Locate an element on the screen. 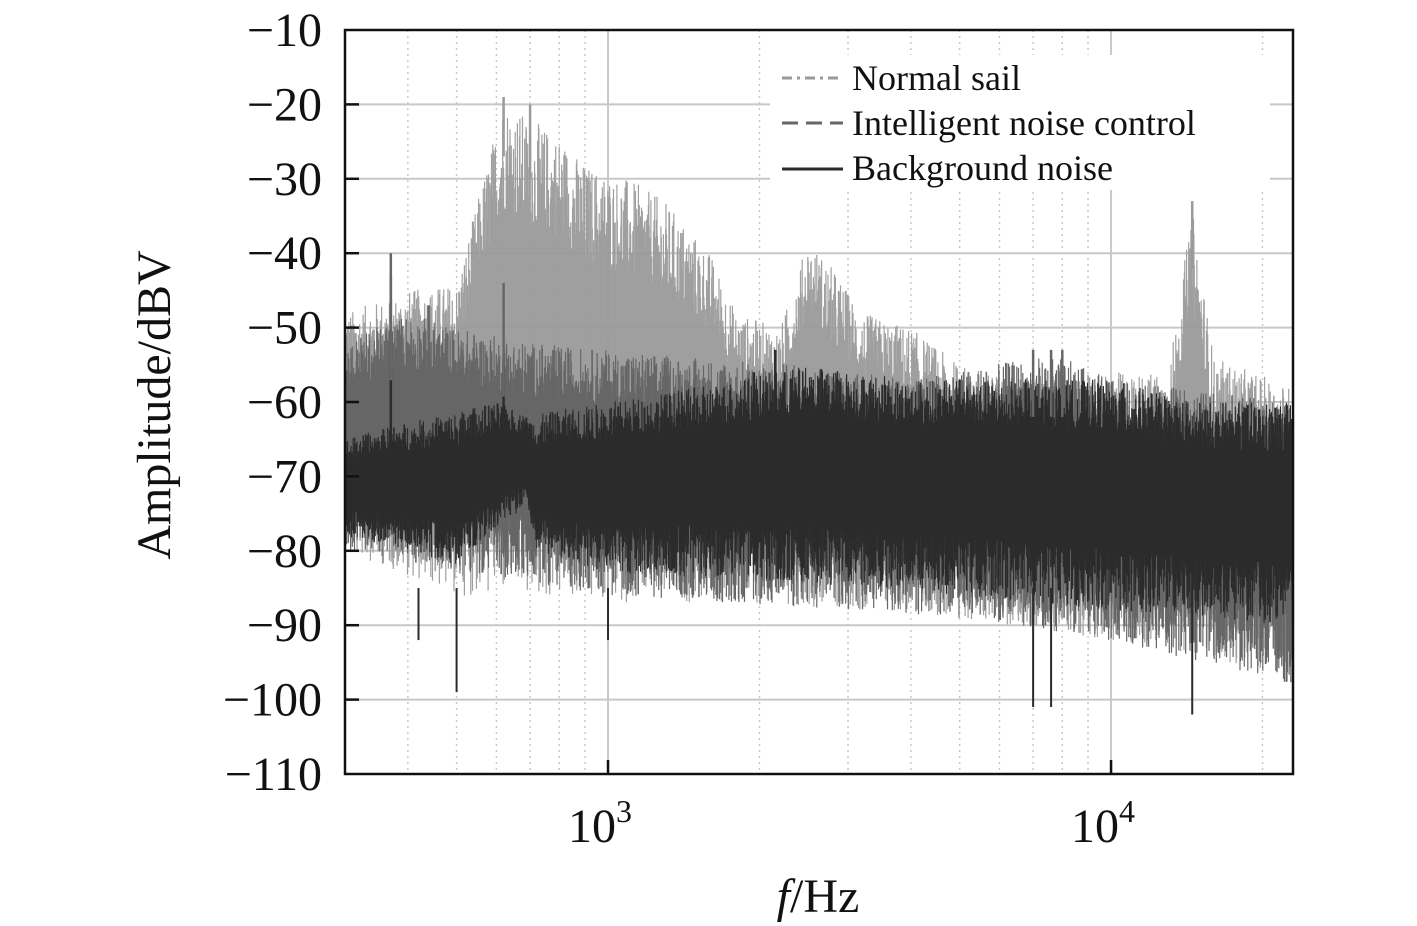  y-tick-label: −80 is located at coordinates (284, 551).